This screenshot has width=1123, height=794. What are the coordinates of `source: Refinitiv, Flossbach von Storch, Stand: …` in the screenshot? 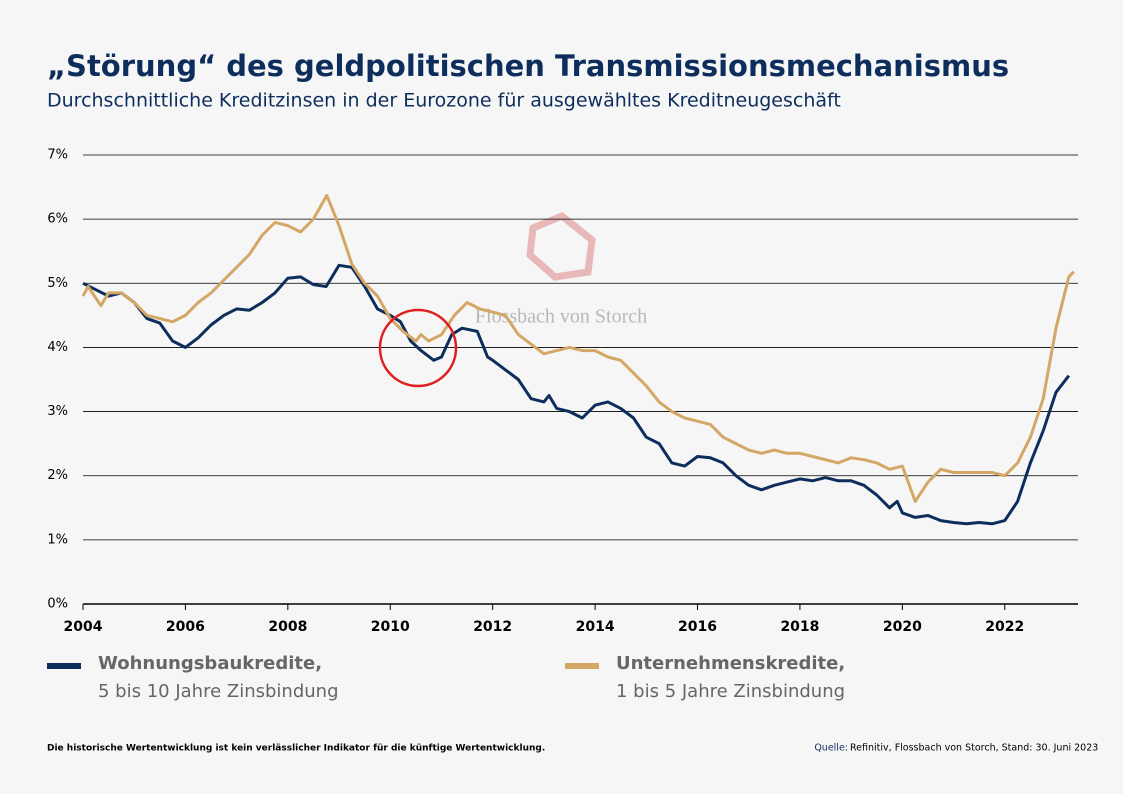 It's located at (974, 748).